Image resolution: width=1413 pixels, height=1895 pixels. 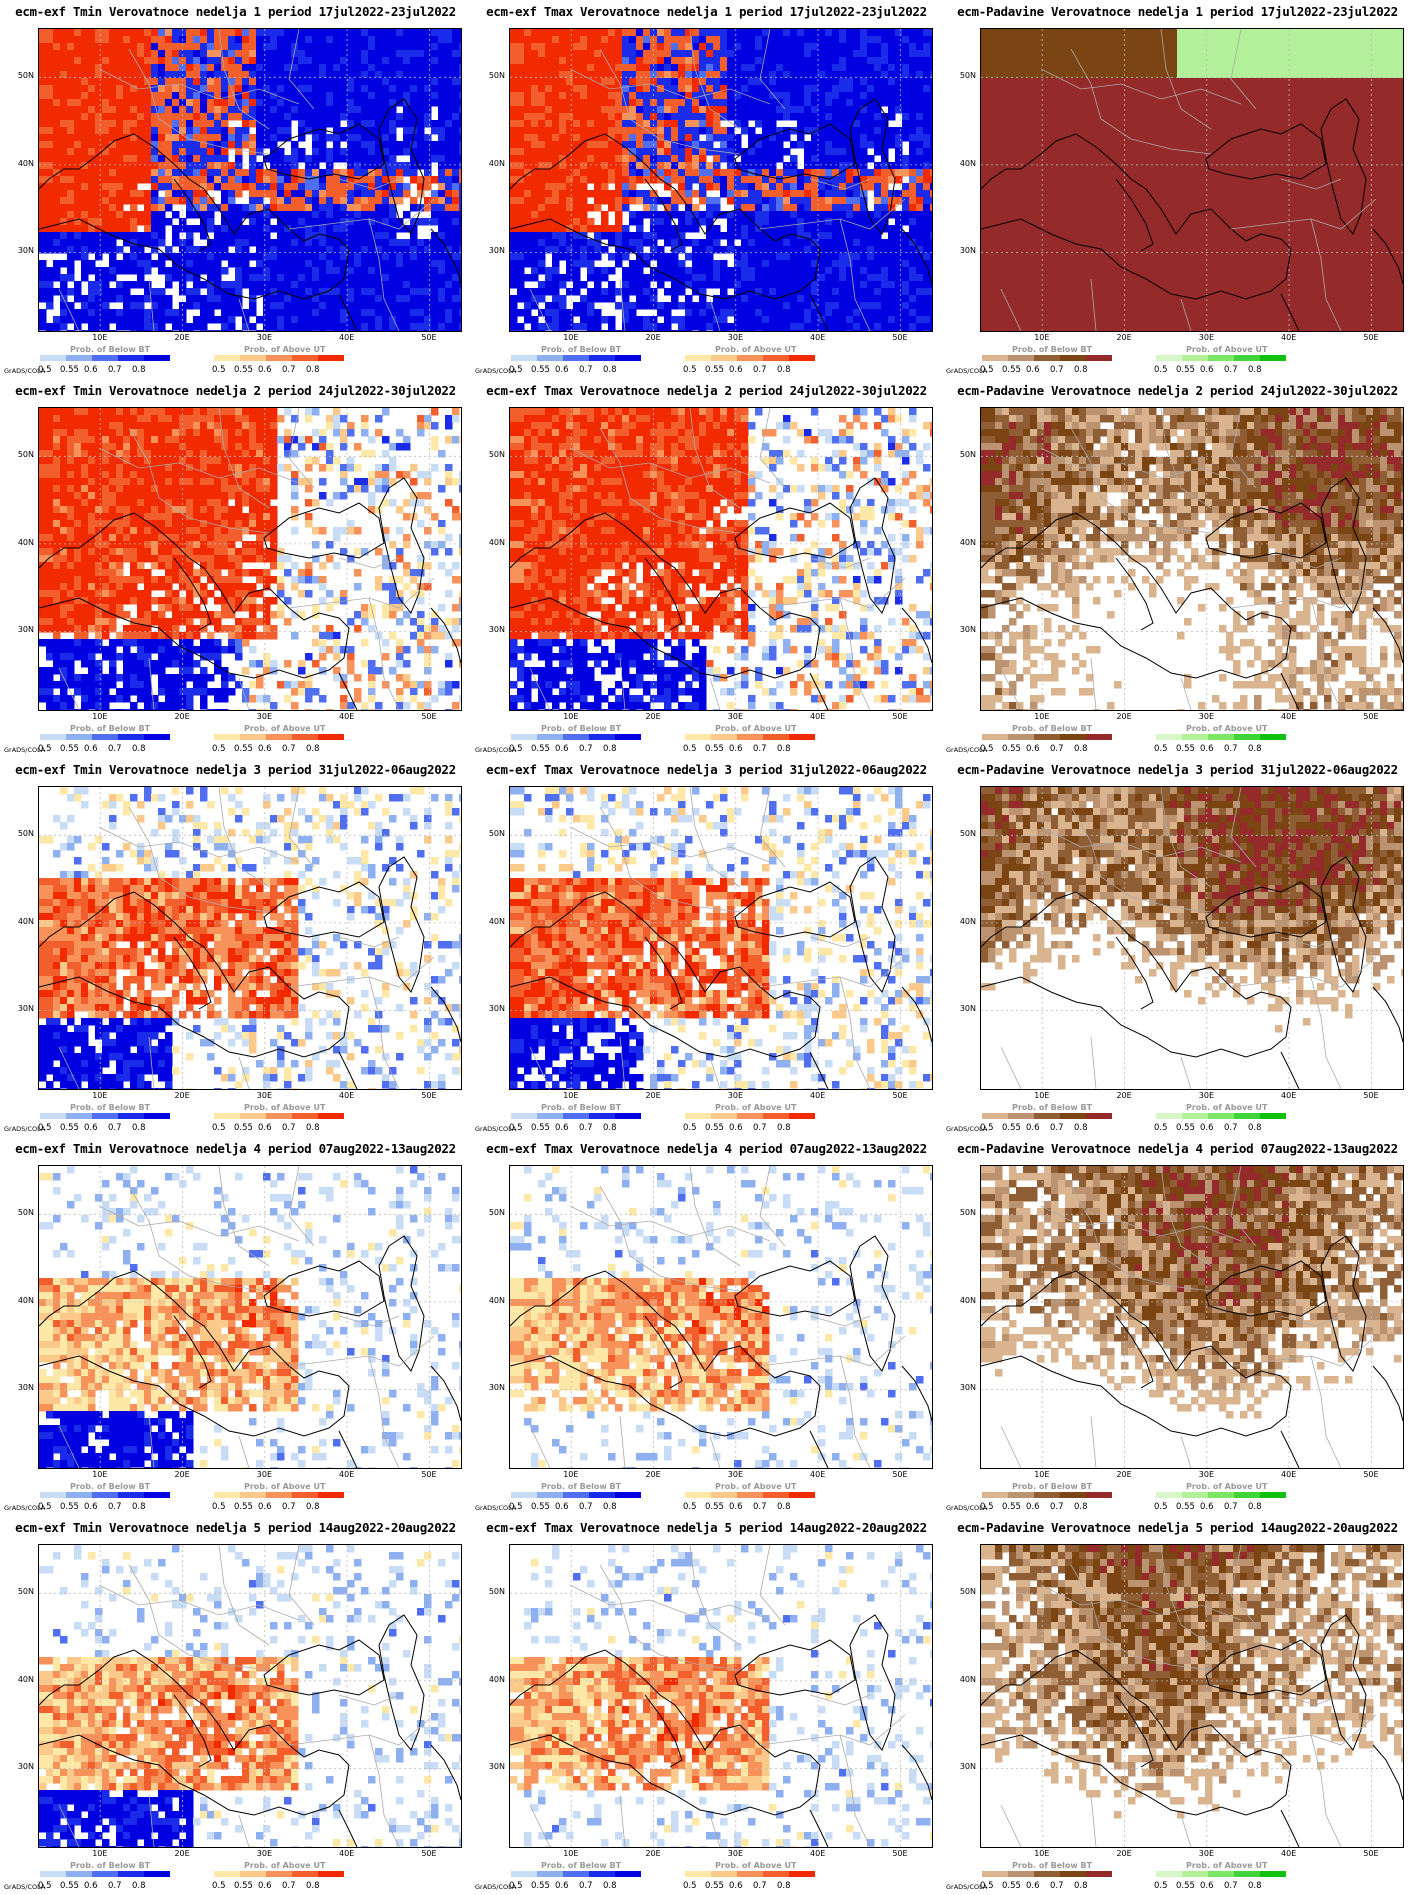 What do you see at coordinates (721, 180) in the screenshot?
I see `probability-map` at bounding box center [721, 180].